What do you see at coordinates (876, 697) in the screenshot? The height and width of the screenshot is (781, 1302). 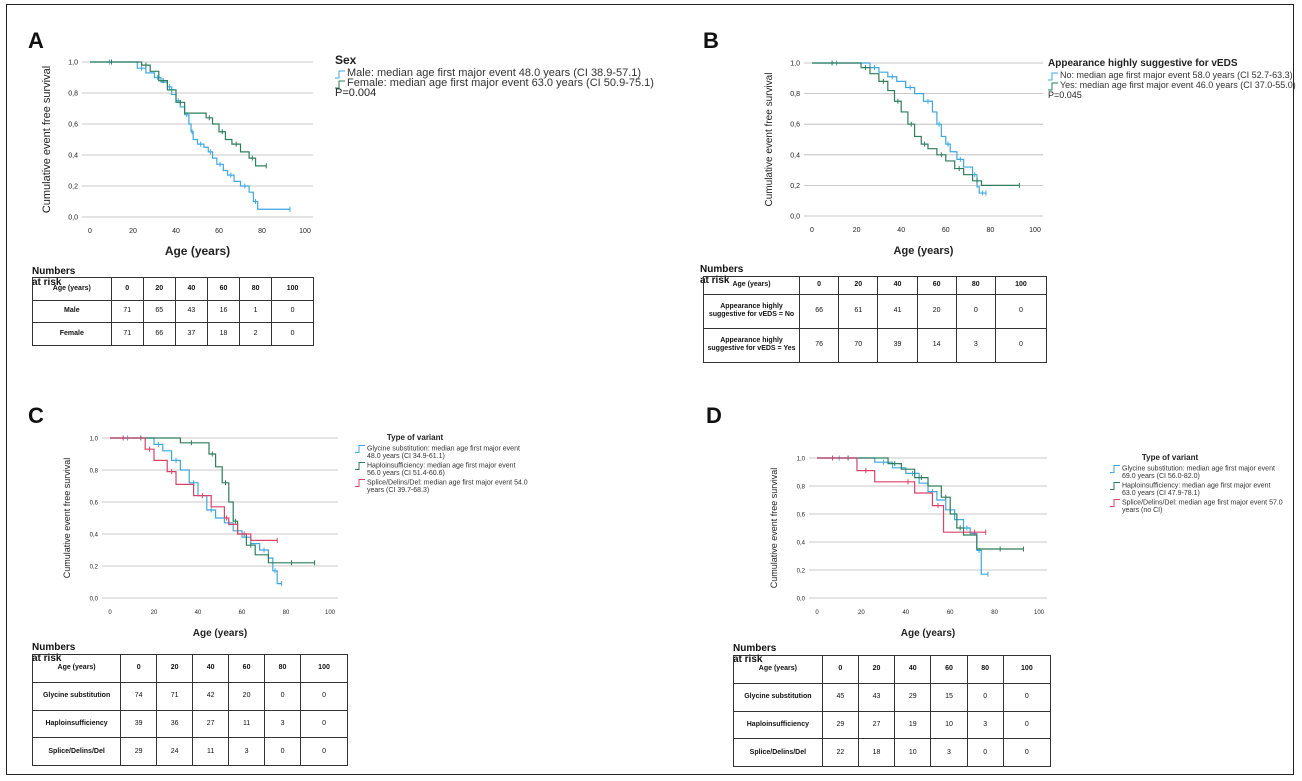 I see `risk-cell: 43` at bounding box center [876, 697].